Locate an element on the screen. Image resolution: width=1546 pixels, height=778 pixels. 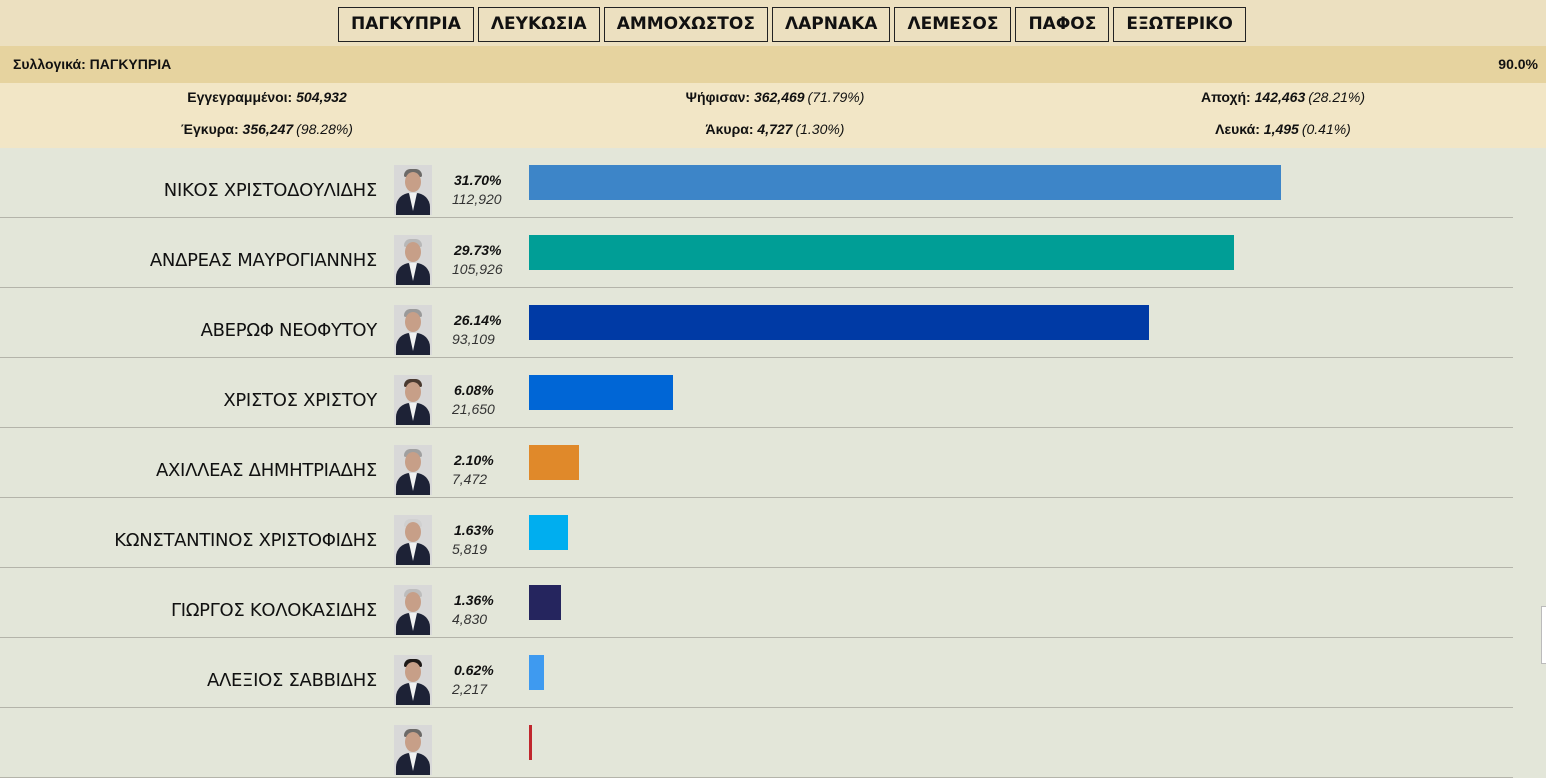
candidate-name: ΧΡΙΣΤΟΣ ΧΡΙΣΤΟΥ is located at coordinates (300, 400).